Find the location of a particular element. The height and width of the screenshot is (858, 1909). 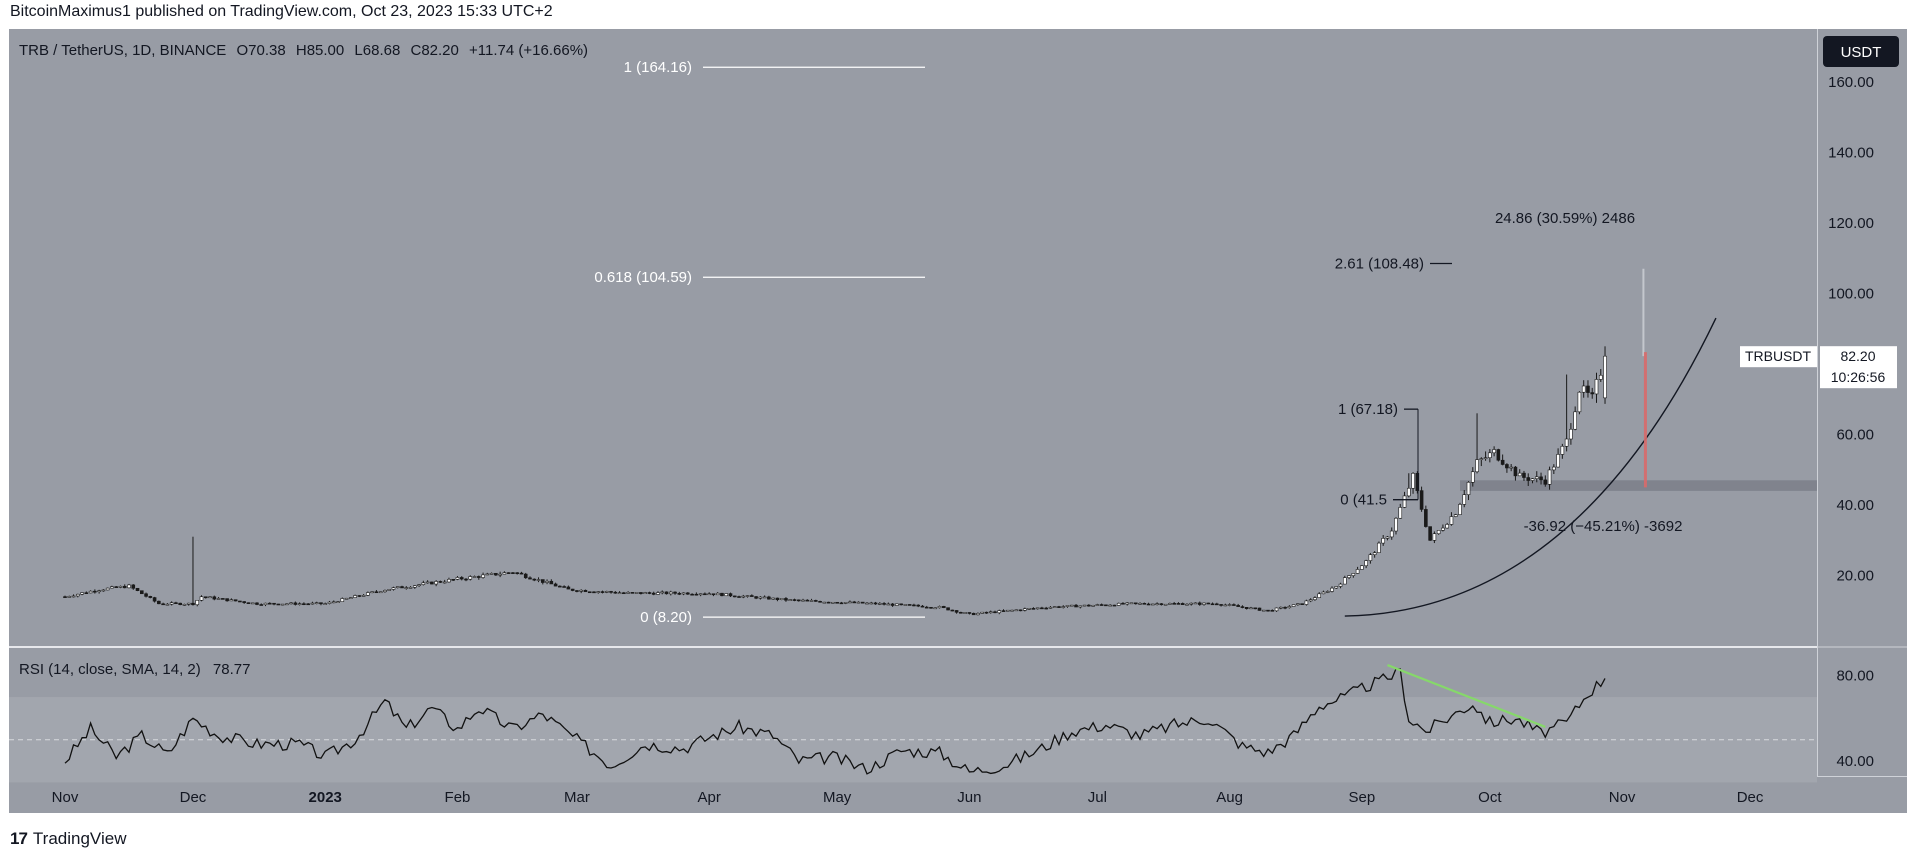

price-tick-label: 120.00 is located at coordinates (1851, 223).